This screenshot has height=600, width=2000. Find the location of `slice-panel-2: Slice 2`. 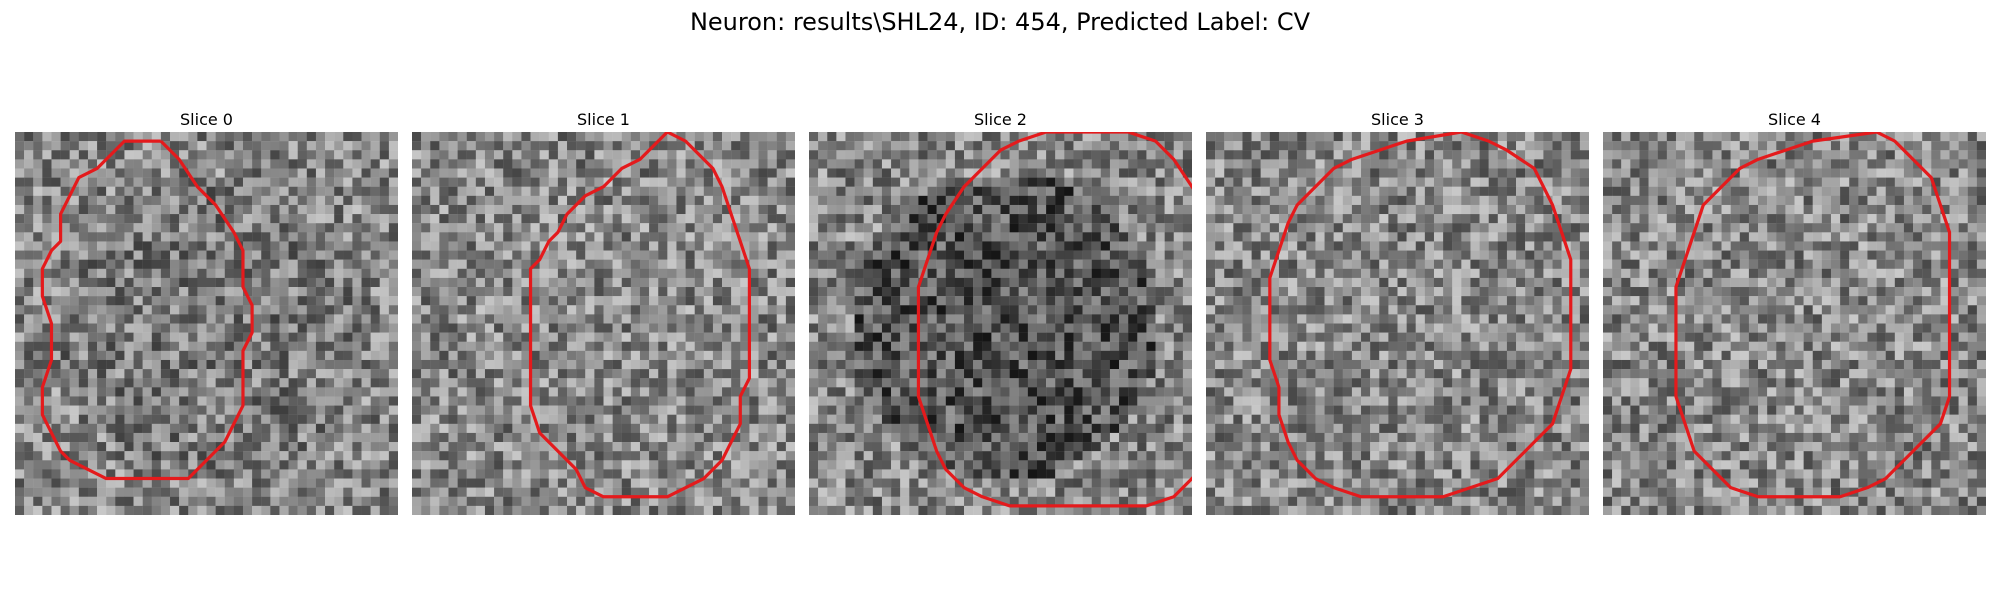

slice-panel-2: Slice 2 is located at coordinates (1000, 311).